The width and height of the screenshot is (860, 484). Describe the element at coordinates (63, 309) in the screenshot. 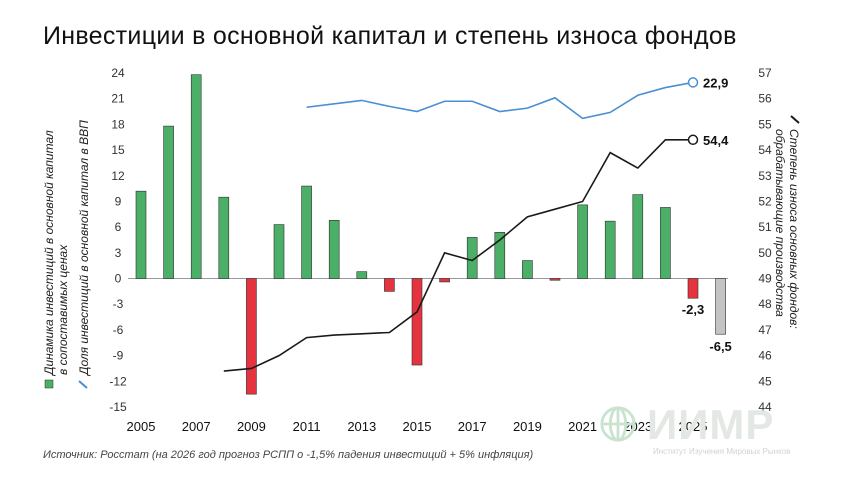

I see `bars-legend-label-line2: в сопоставимых ценах` at that location.